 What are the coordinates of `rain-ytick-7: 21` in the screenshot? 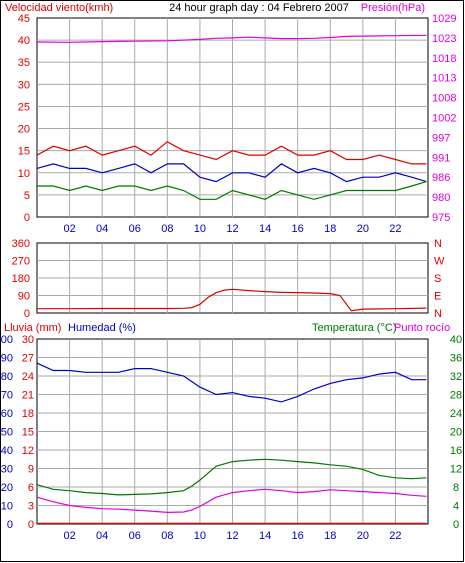 It's located at (28, 396).